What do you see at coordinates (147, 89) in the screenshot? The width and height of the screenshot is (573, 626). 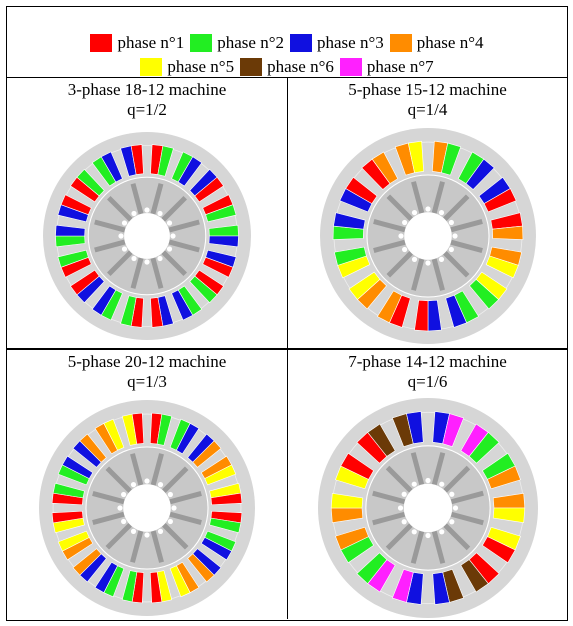 I see `machine-title: 3-phase 18-12 machine` at bounding box center [147, 89].